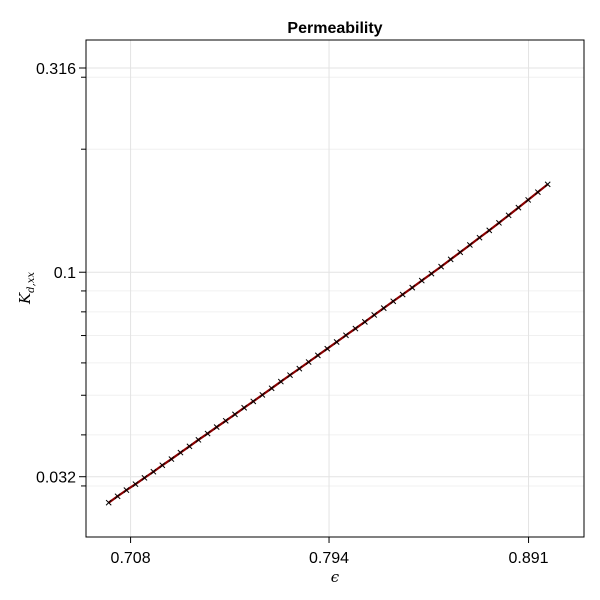  What do you see at coordinates (25, 298) in the screenshot?
I see `y-axis-label-main: K` at bounding box center [25, 298].